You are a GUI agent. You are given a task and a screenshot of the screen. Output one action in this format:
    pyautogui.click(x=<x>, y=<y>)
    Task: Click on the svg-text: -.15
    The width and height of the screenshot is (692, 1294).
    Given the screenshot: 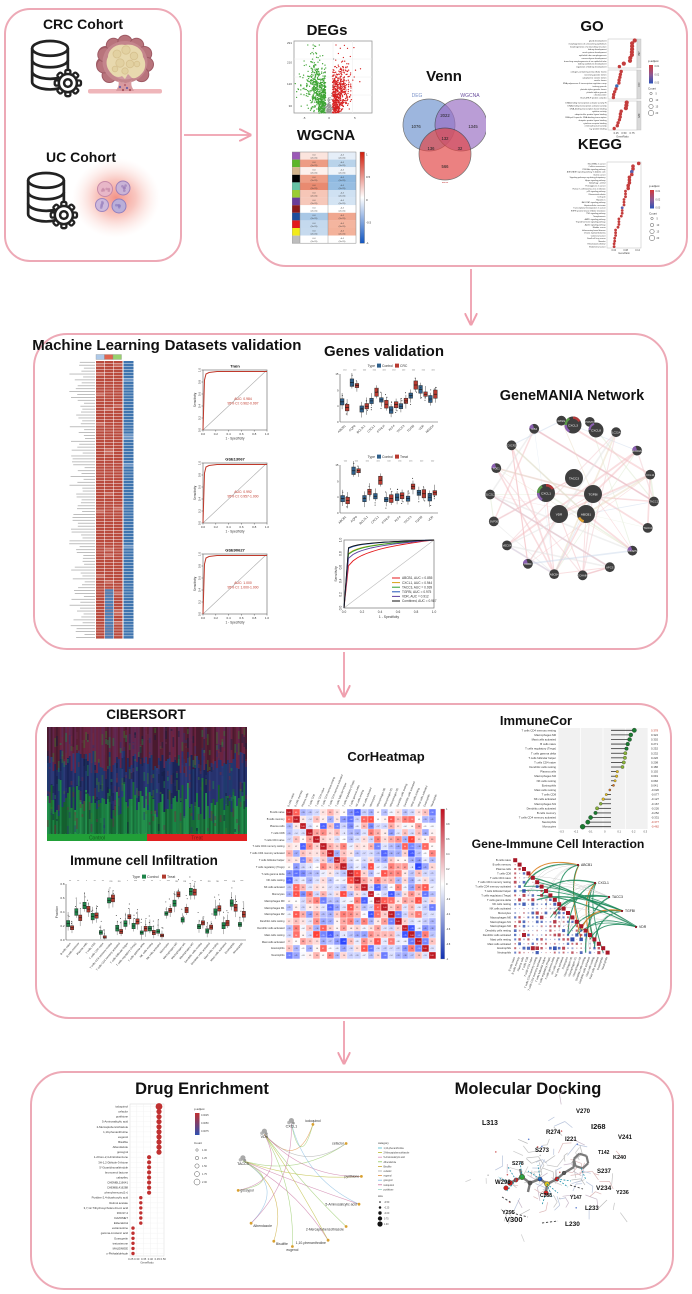 What is the action you would take?
    pyautogui.click(x=364, y=895)
    